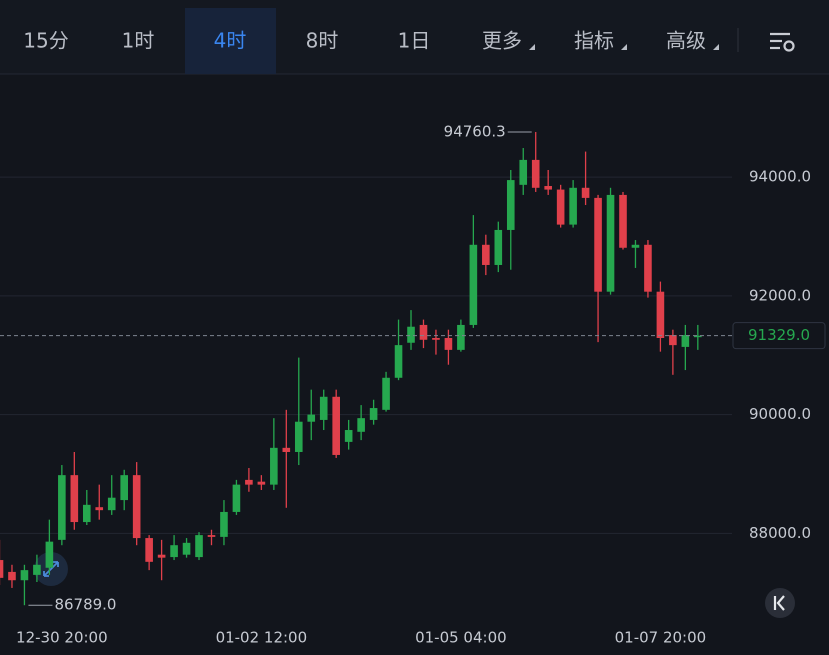 This screenshot has height=655, width=829. I want to click on active-tab-bg, so click(230, 41).